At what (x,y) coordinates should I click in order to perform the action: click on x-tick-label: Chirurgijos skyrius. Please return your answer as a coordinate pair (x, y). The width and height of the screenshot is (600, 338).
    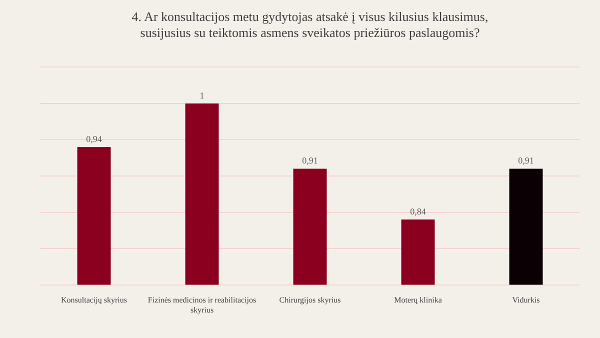
    Looking at the image, I should click on (310, 300).